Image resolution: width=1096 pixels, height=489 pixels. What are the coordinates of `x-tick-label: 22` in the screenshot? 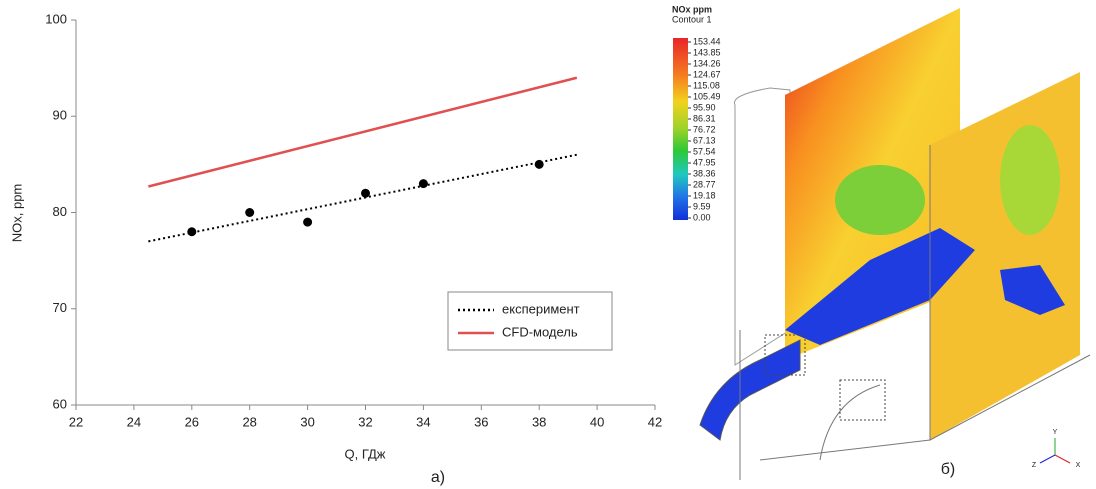 It's located at (76, 421).